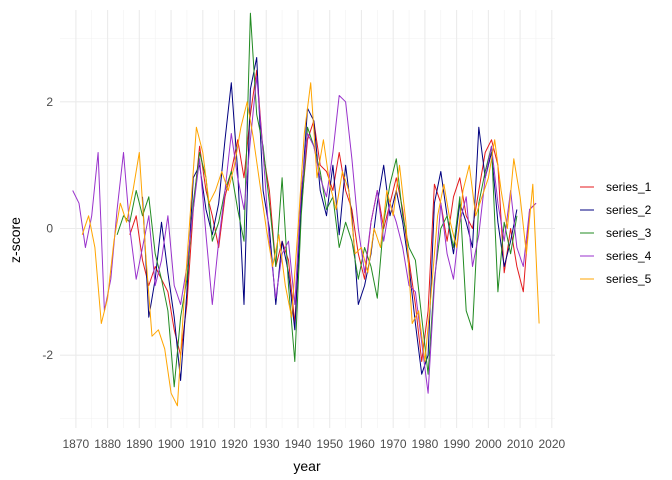 This screenshot has height=480, width=672. Describe the element at coordinates (15, 240) in the screenshot. I see `y-axis-title: z-score` at that location.